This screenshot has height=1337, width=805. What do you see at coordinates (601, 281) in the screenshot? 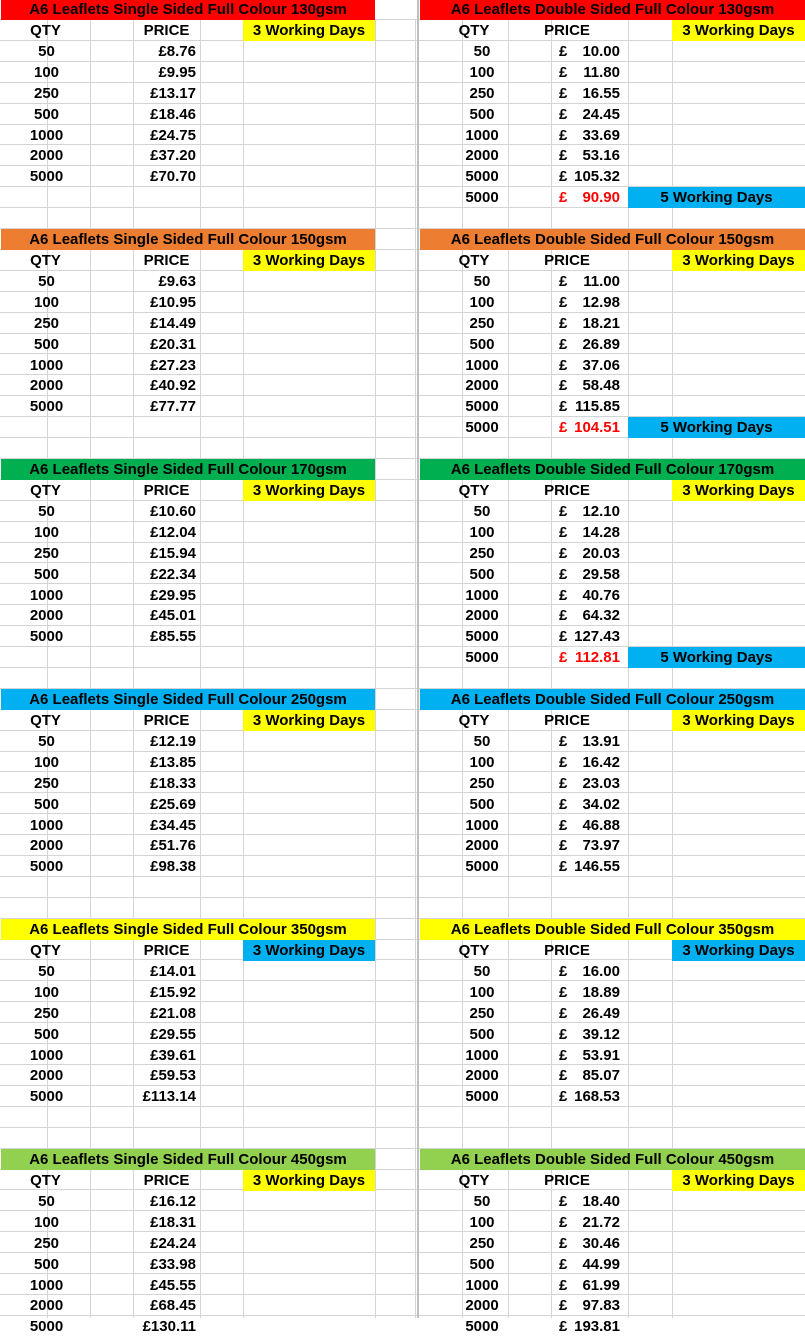
I see `price-cell: 11.00` at bounding box center [601, 281].